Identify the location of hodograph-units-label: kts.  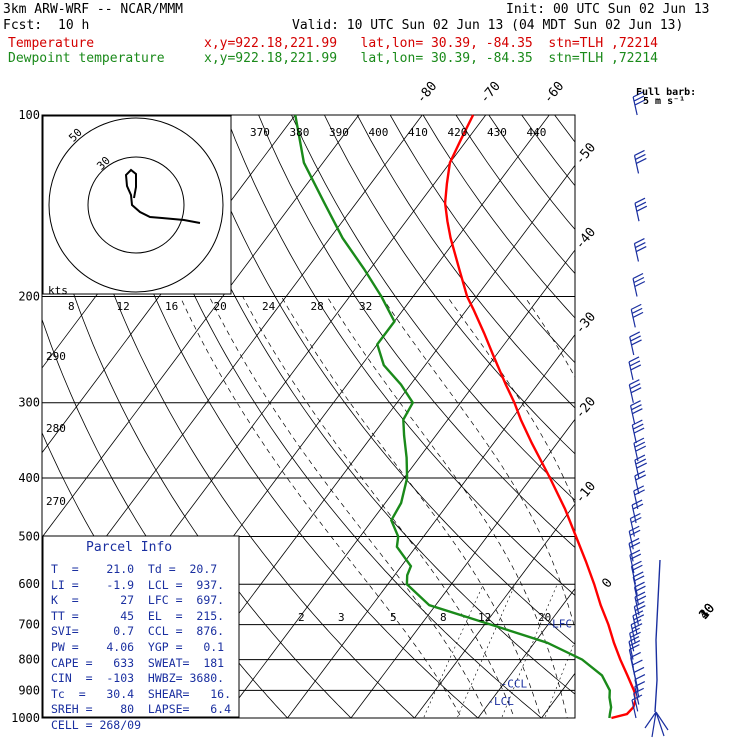
(58, 290).